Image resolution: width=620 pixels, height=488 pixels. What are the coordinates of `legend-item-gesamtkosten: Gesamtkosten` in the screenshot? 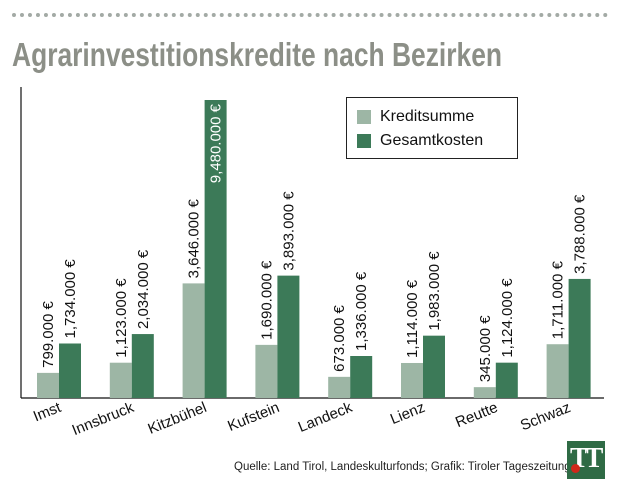 It's located at (420, 141).